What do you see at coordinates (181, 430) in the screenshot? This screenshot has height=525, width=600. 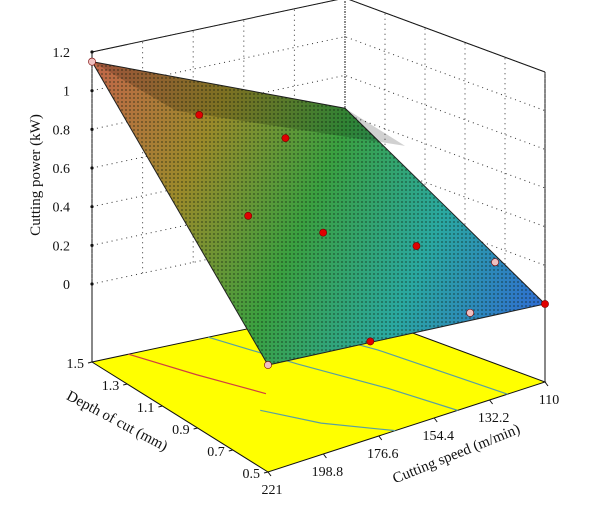 I see `y-tick-label: 0.9` at bounding box center [181, 430].